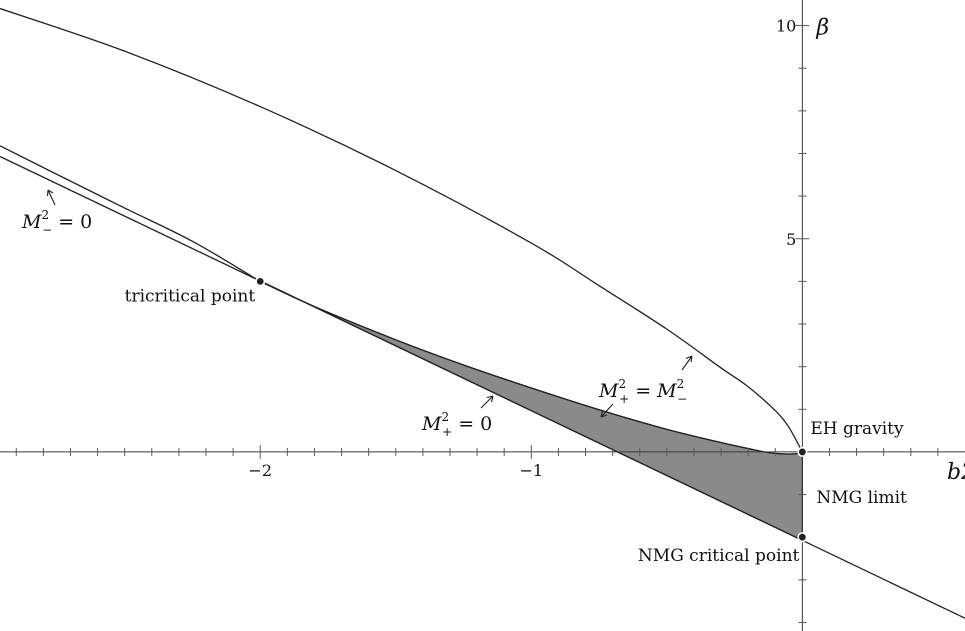 This screenshot has height=631, width=965. Describe the element at coordinates (51, 197) in the screenshot. I see `m-minus-pointer-arrow` at that location.